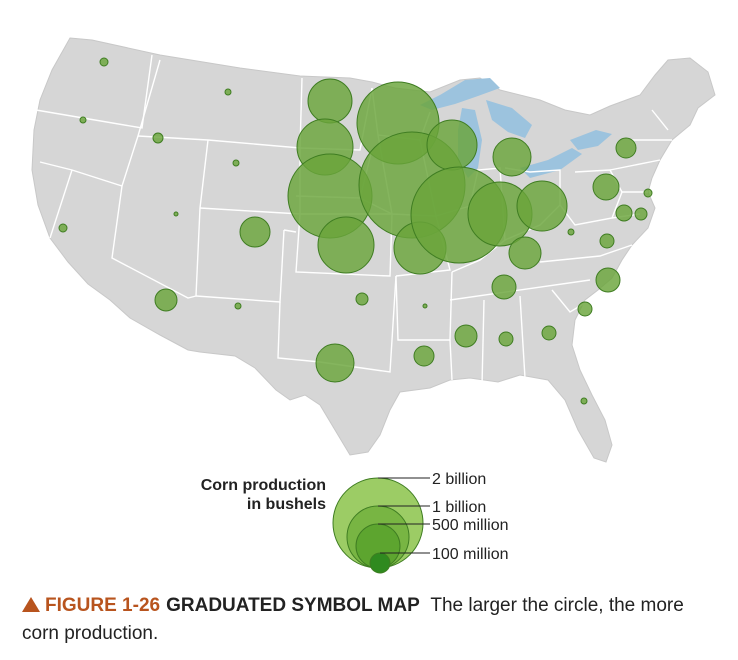 Image resolution: width=738 pixels, height=660 pixels. I want to click on corn-symbol-utah, so click(176, 214).